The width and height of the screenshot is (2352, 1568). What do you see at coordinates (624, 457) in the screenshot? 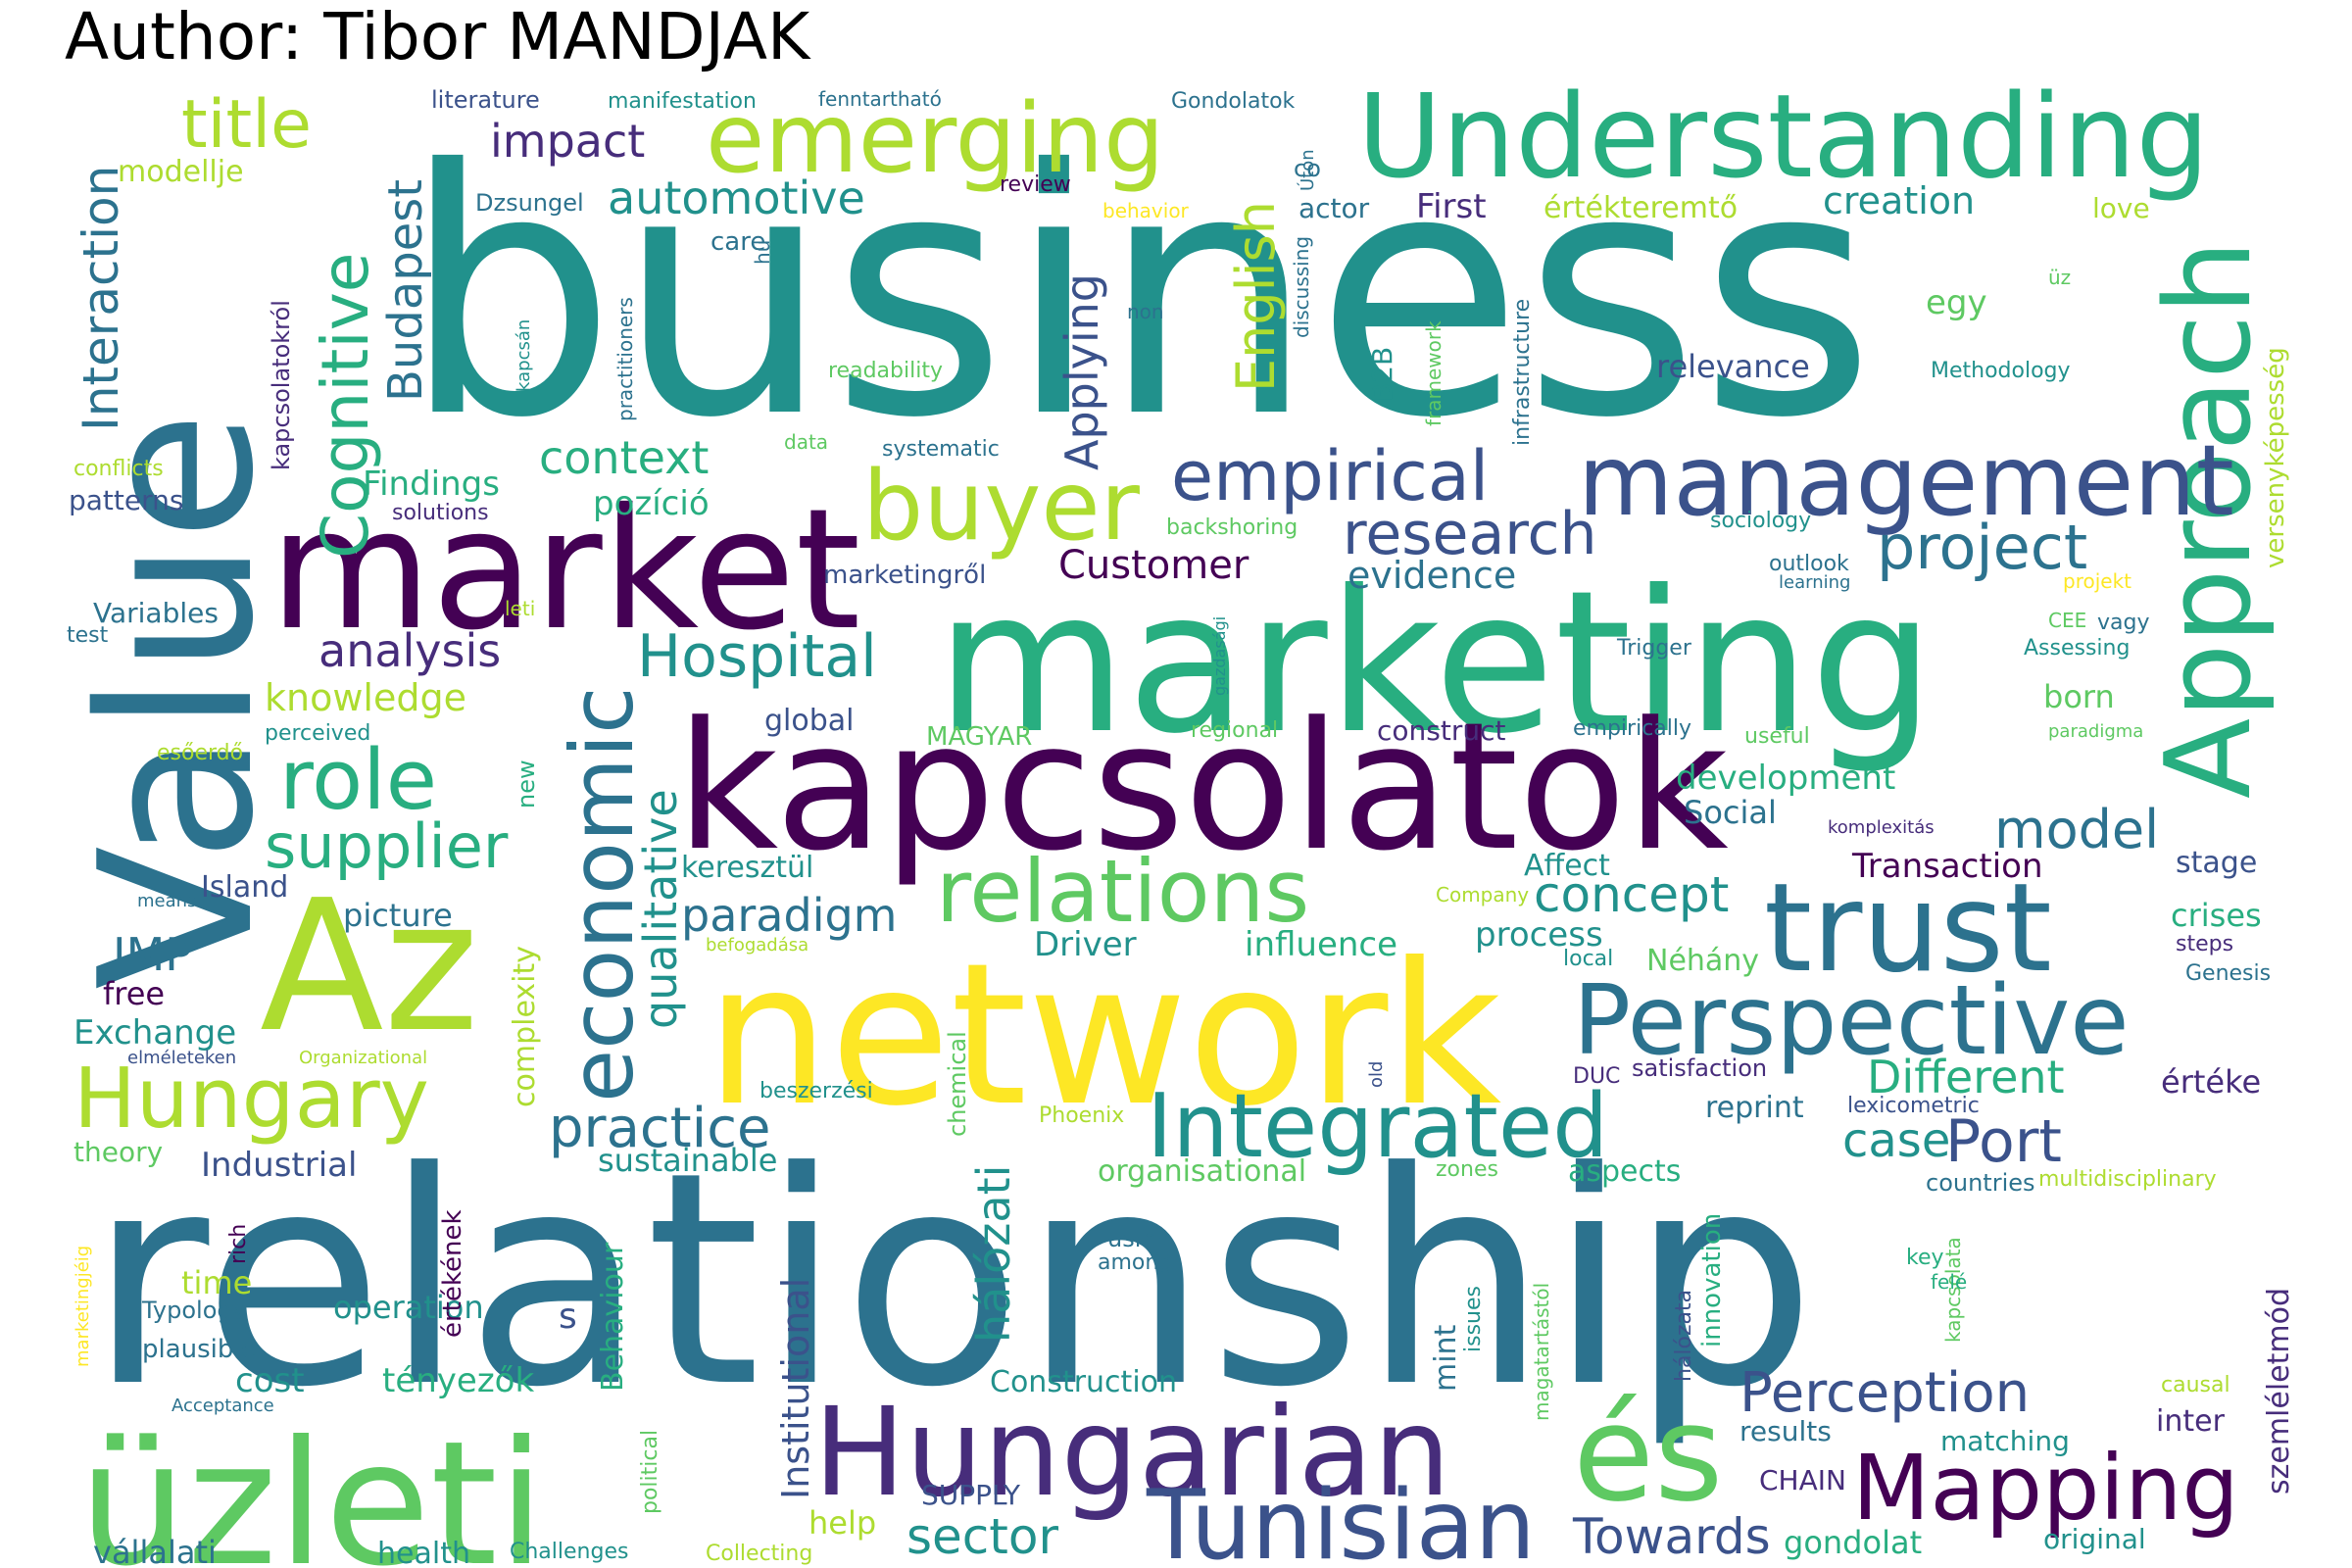
I see `word-context: context` at bounding box center [624, 457].